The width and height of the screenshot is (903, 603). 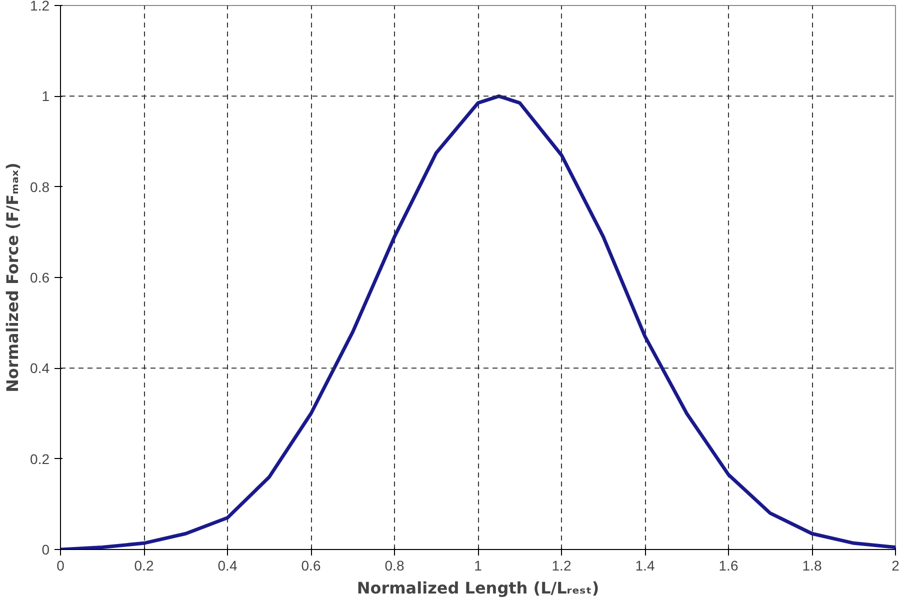 I want to click on x-tick-label: 0.2, so click(x=144, y=566).